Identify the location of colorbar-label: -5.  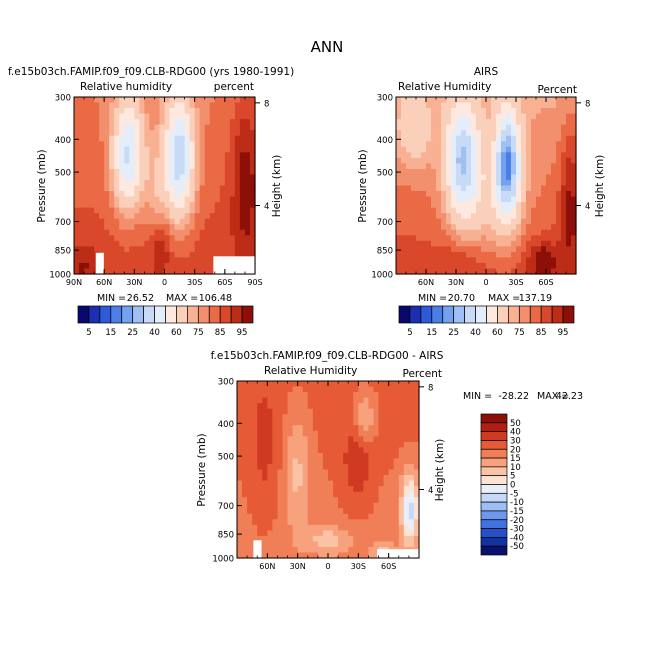
(514, 494).